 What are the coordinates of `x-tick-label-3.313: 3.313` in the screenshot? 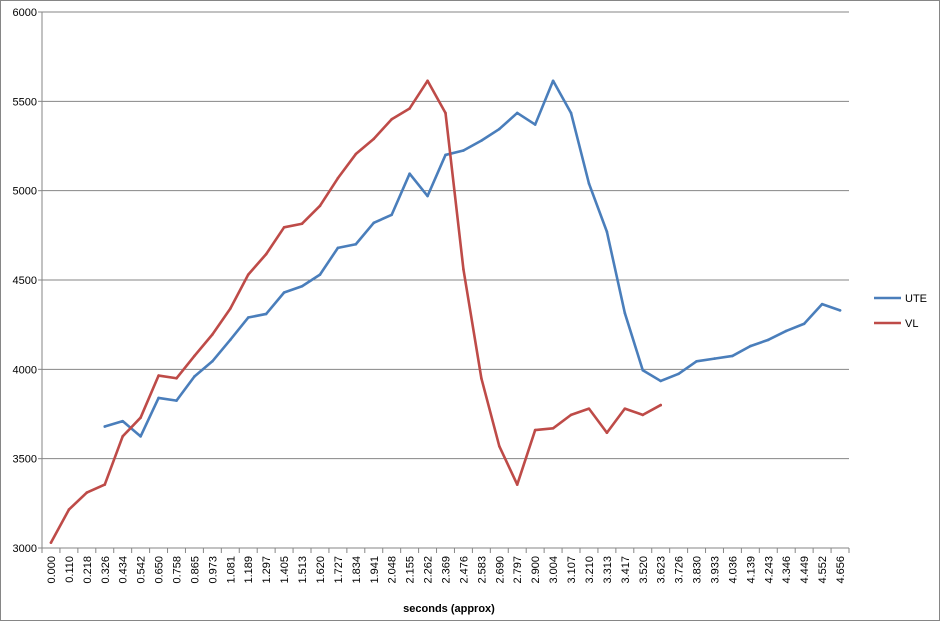 It's located at (608, 570).